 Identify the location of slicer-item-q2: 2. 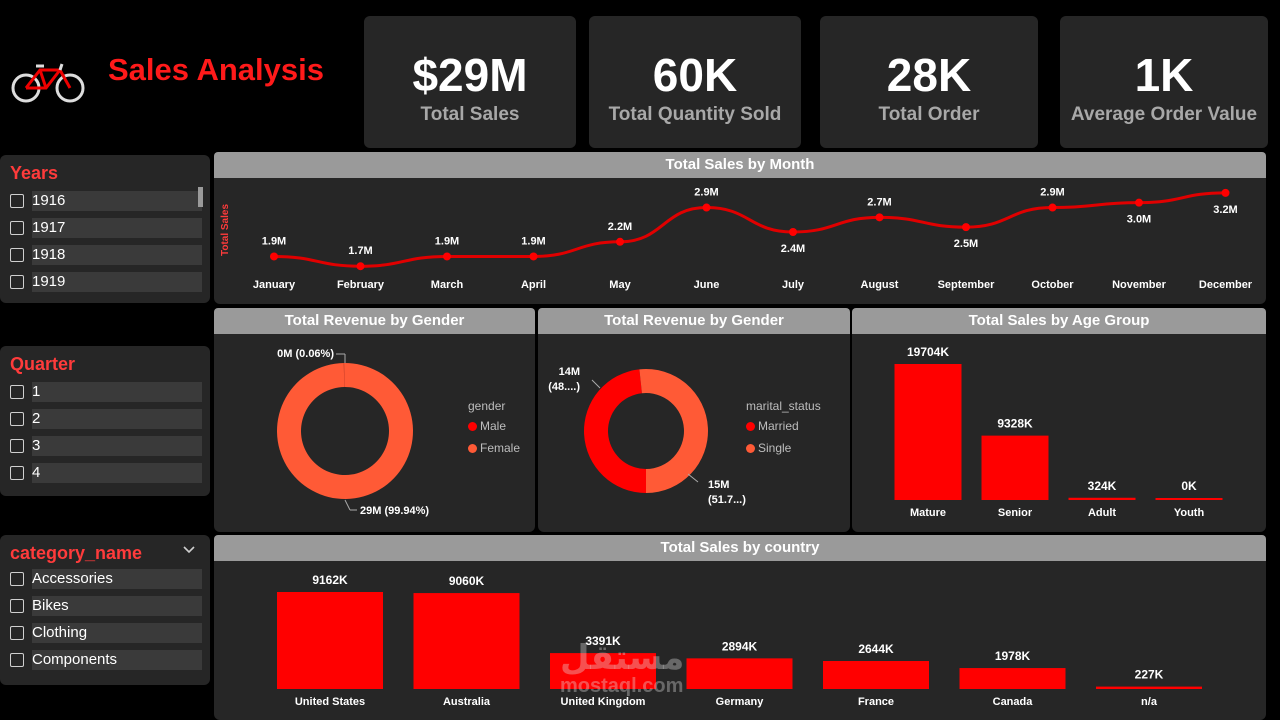
(105, 419).